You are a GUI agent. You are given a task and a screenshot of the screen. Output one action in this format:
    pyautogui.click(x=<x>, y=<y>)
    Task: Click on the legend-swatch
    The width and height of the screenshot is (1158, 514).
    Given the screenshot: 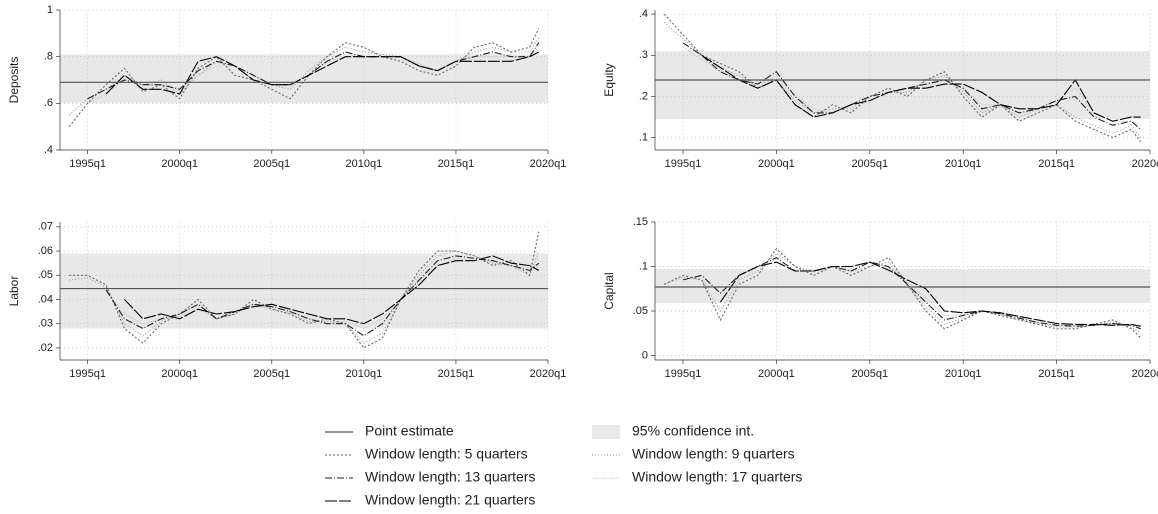 What is the action you would take?
    pyautogui.click(x=606, y=432)
    